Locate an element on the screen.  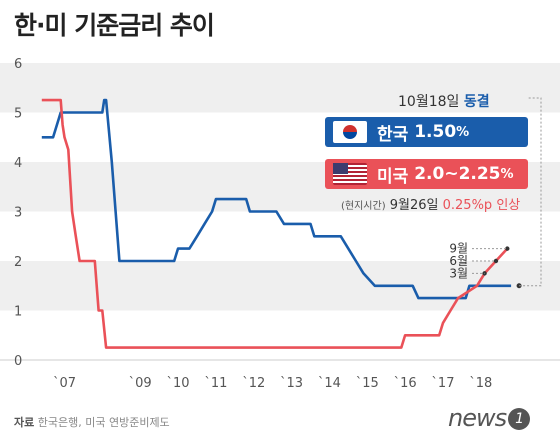
y-tick-label: 2 is located at coordinates (18, 262).